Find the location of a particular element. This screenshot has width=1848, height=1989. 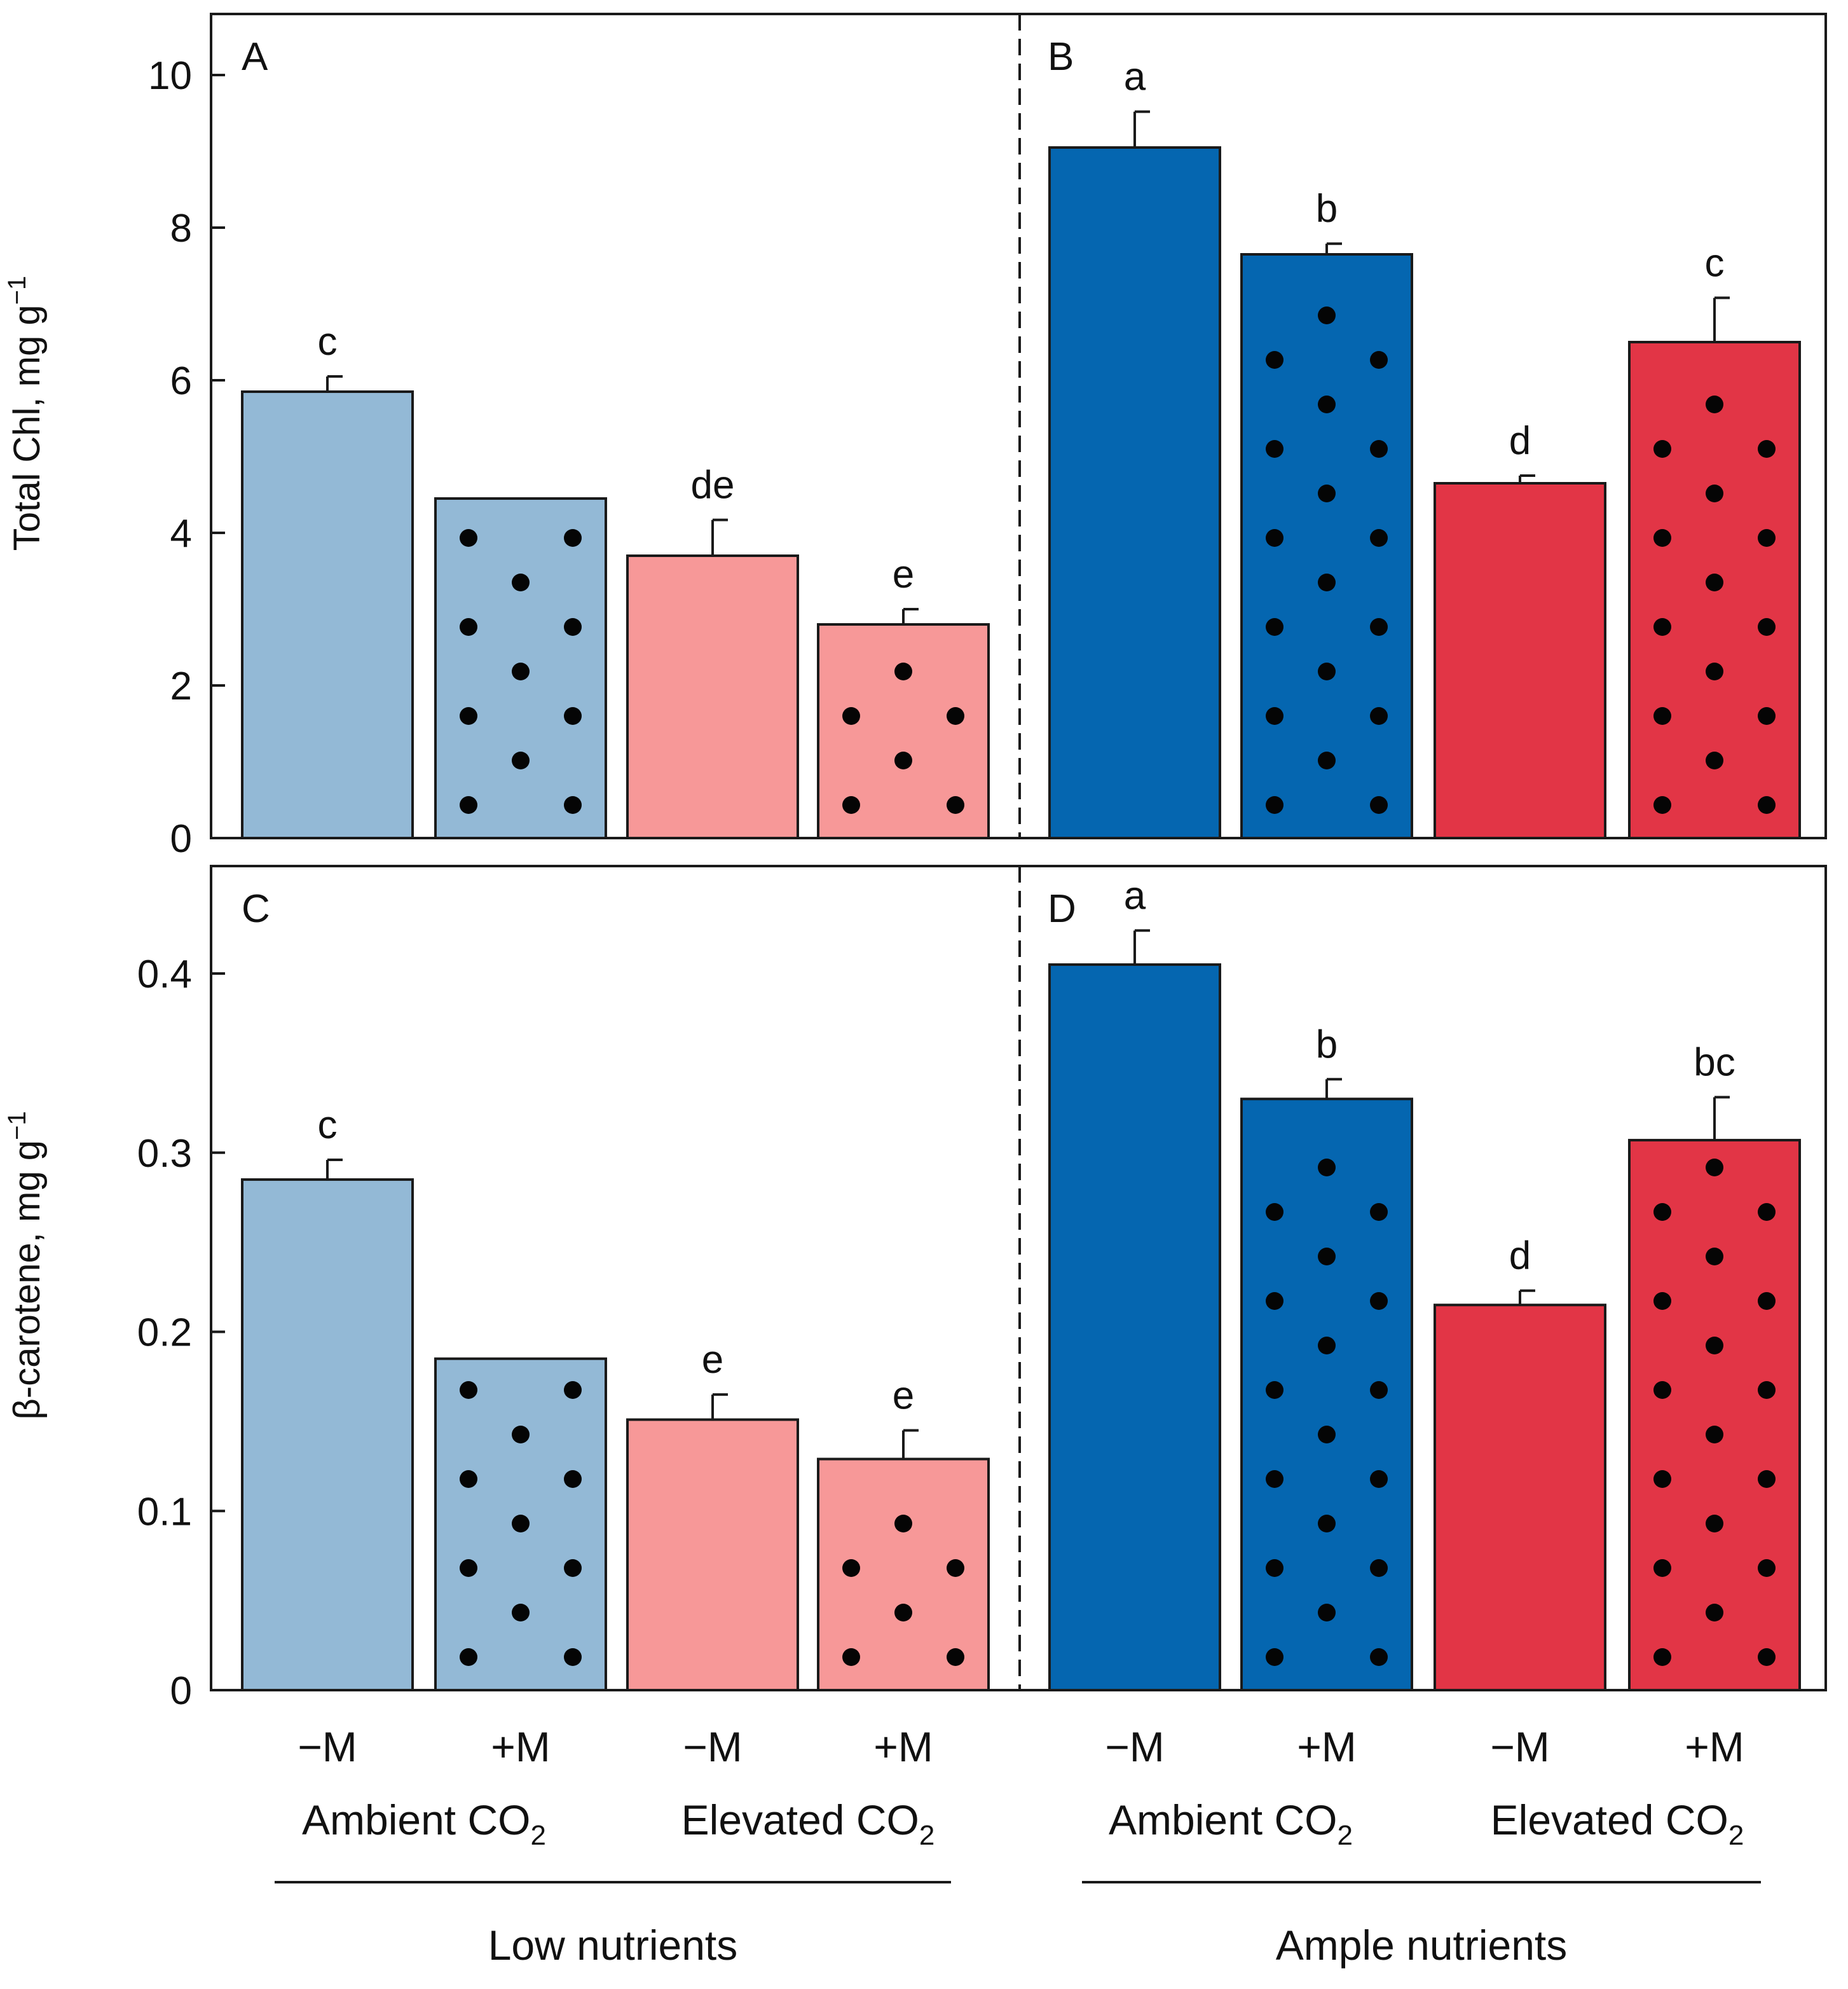

nutrient-group-label: Ample nutrients is located at coordinates (1422, 1946).